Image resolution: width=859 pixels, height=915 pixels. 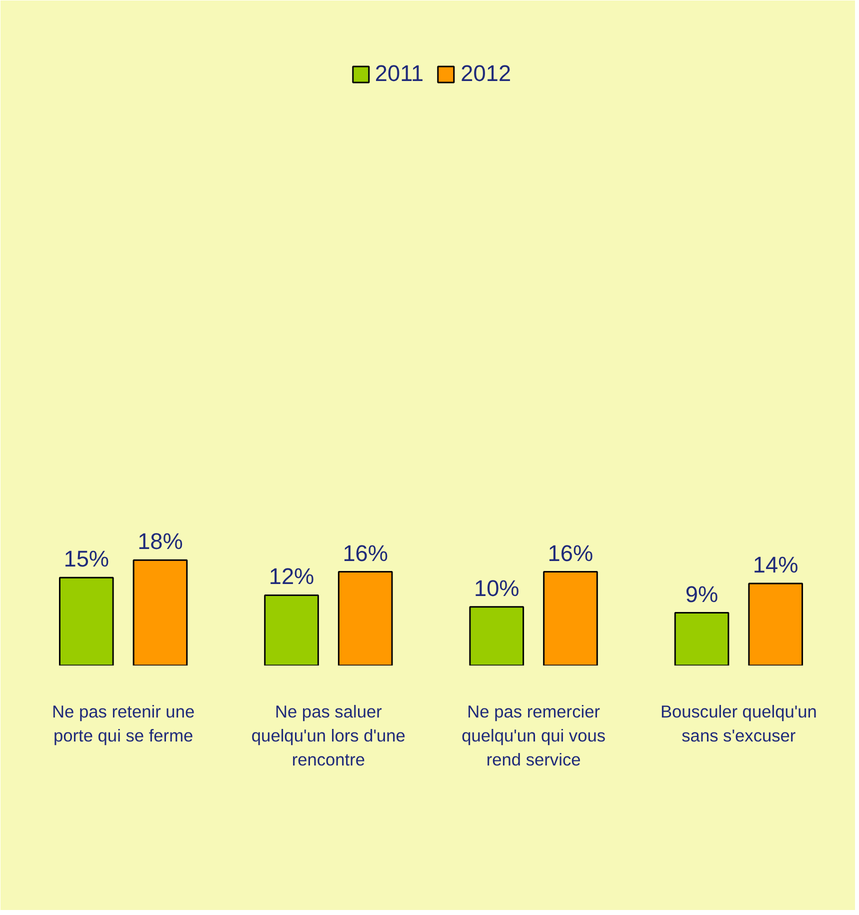 I want to click on data-label: 14%, so click(x=775, y=565).